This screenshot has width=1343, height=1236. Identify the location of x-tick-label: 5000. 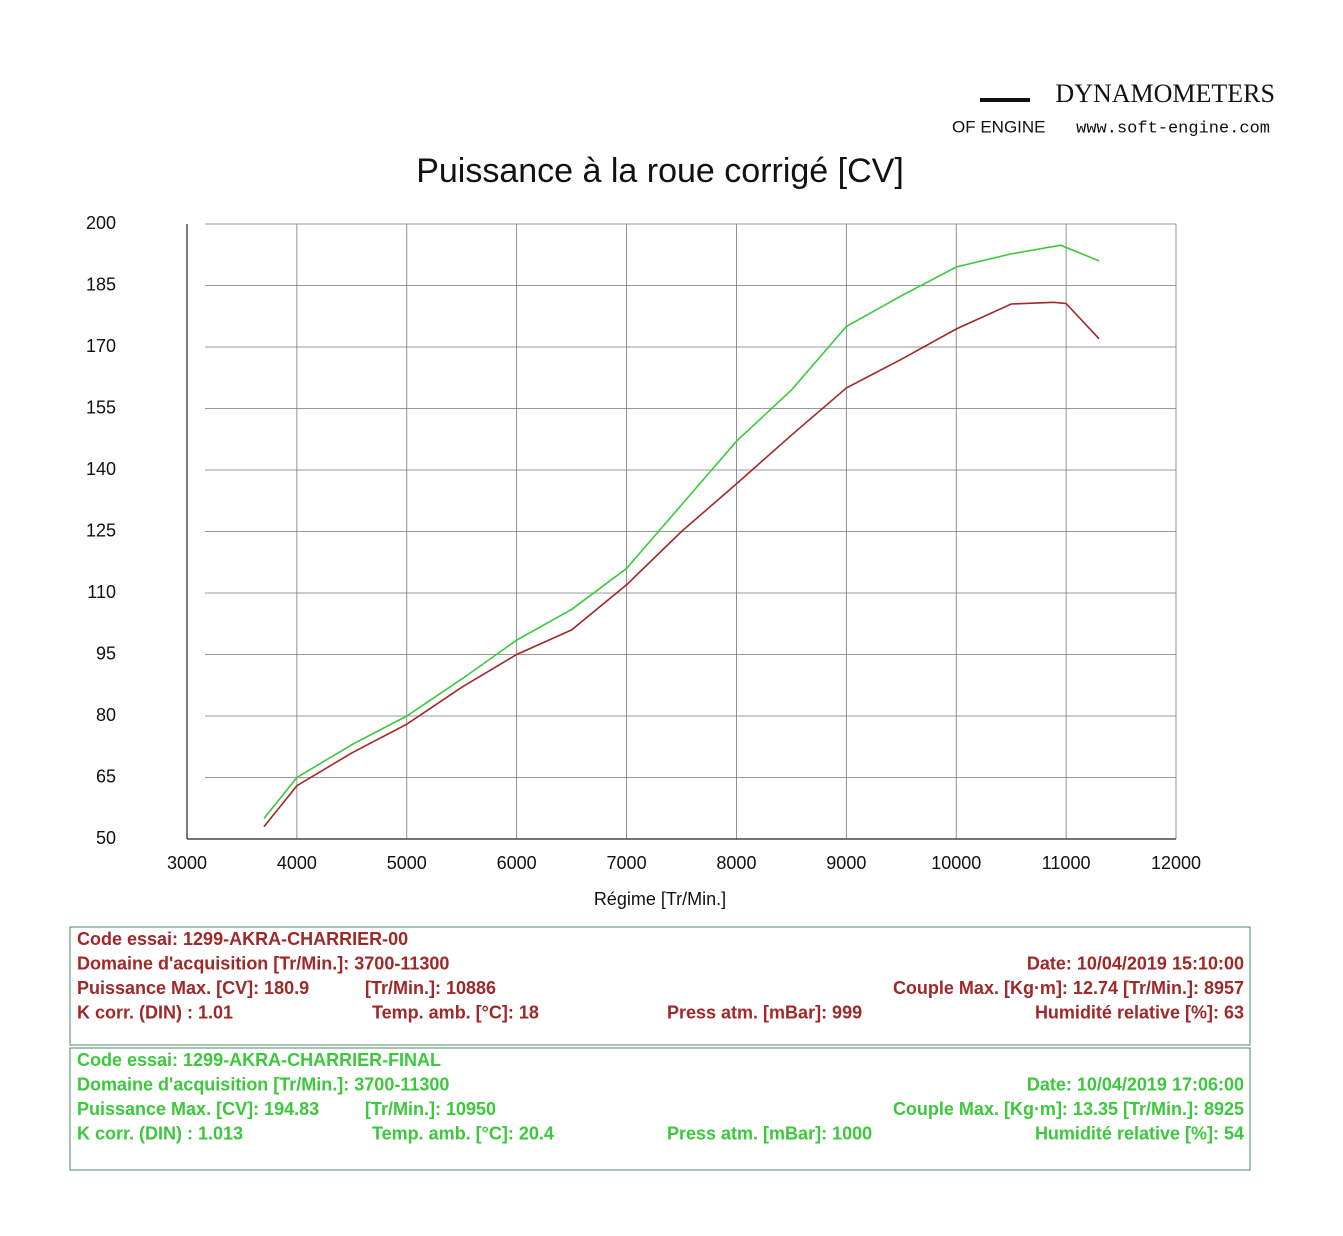
(407, 863).